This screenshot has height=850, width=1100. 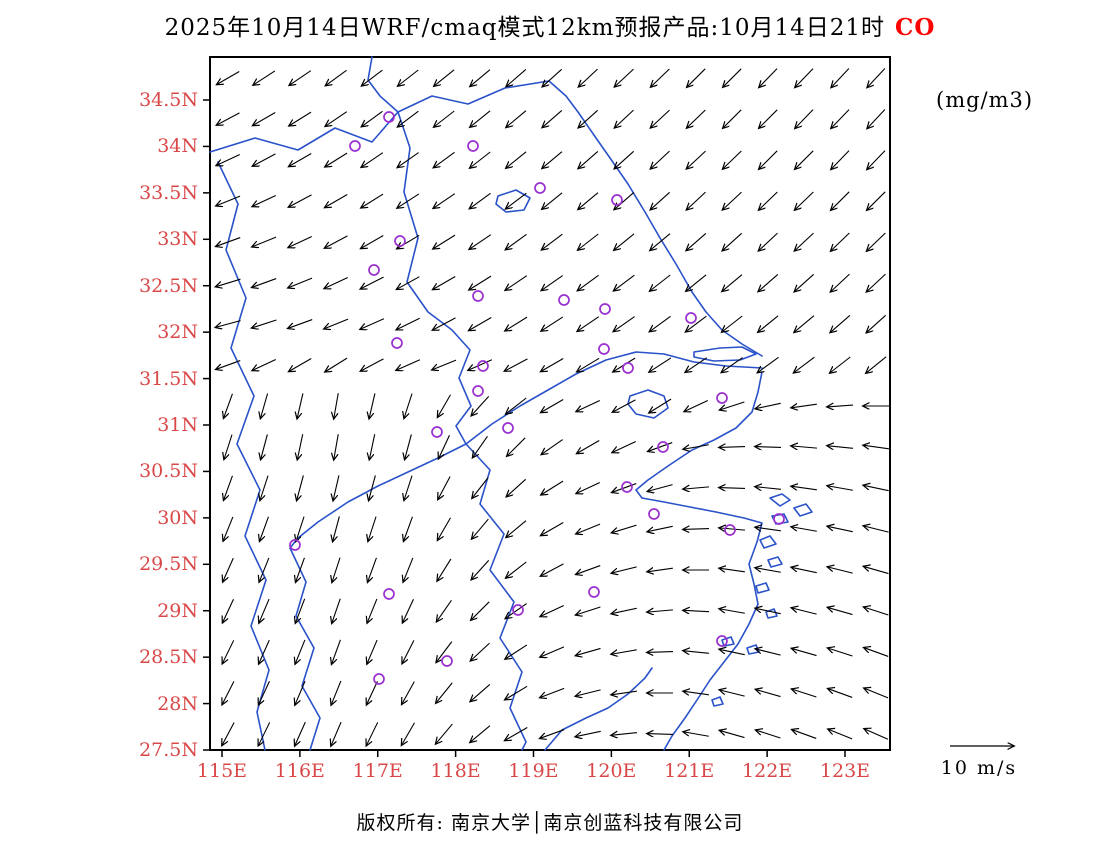 I want to click on title-text: 2025年10月14日WRF/cmaq模式12km预报产品:10月14日21时, so click(x=525, y=28).